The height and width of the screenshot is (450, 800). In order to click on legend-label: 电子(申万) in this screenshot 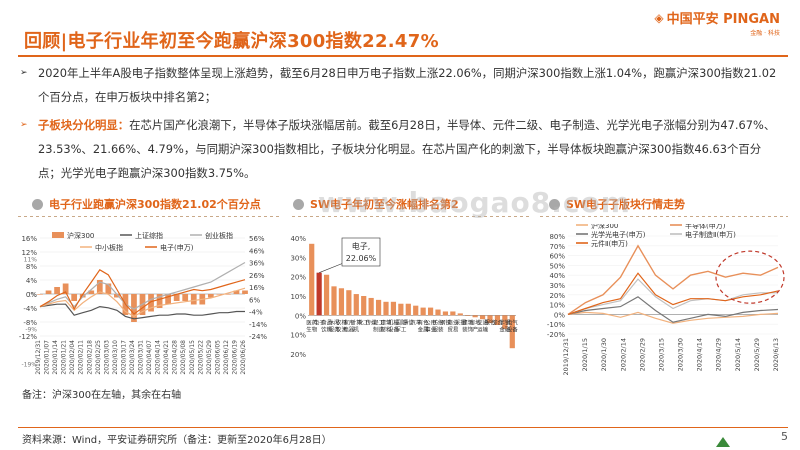, I will do `click(177, 247)`.